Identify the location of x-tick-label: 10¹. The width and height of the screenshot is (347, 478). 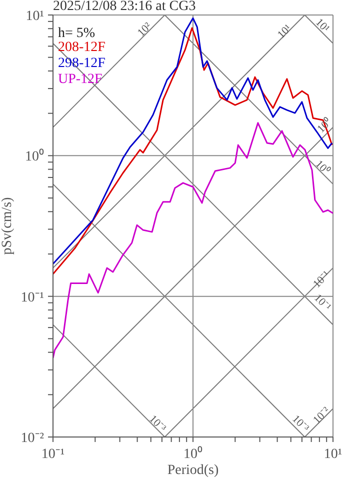
(333, 454).